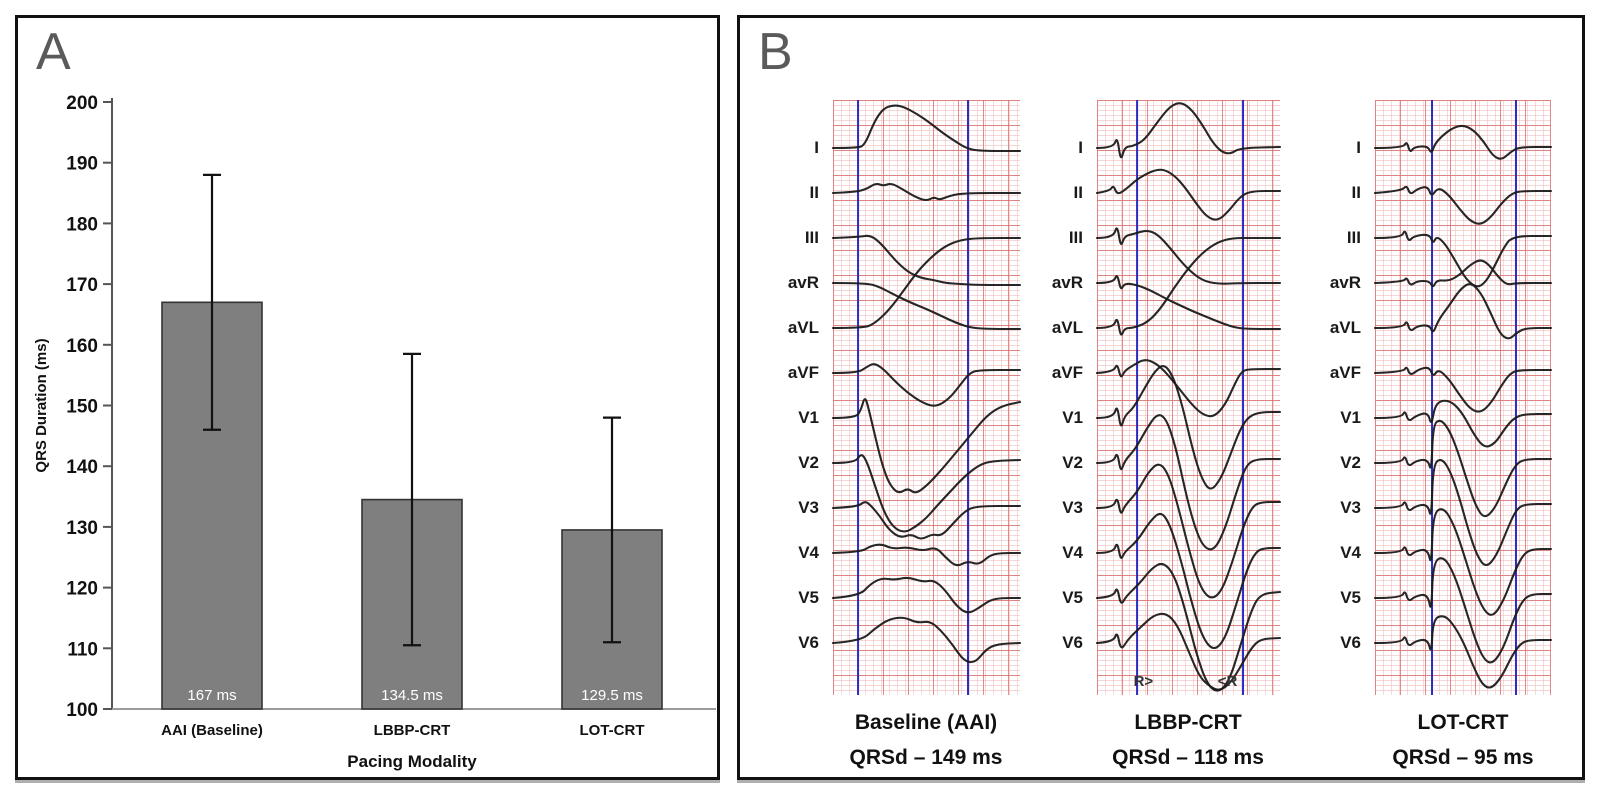  I want to click on x-category-label: LOT-CRT, so click(612, 730).